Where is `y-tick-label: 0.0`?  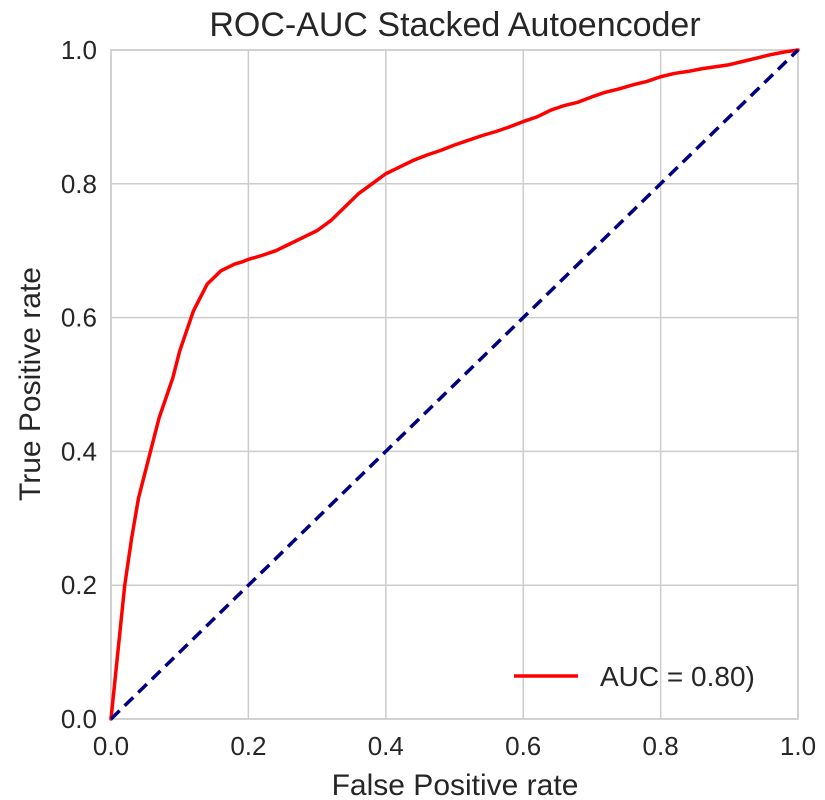 y-tick-label: 0.0 is located at coordinates (79, 719).